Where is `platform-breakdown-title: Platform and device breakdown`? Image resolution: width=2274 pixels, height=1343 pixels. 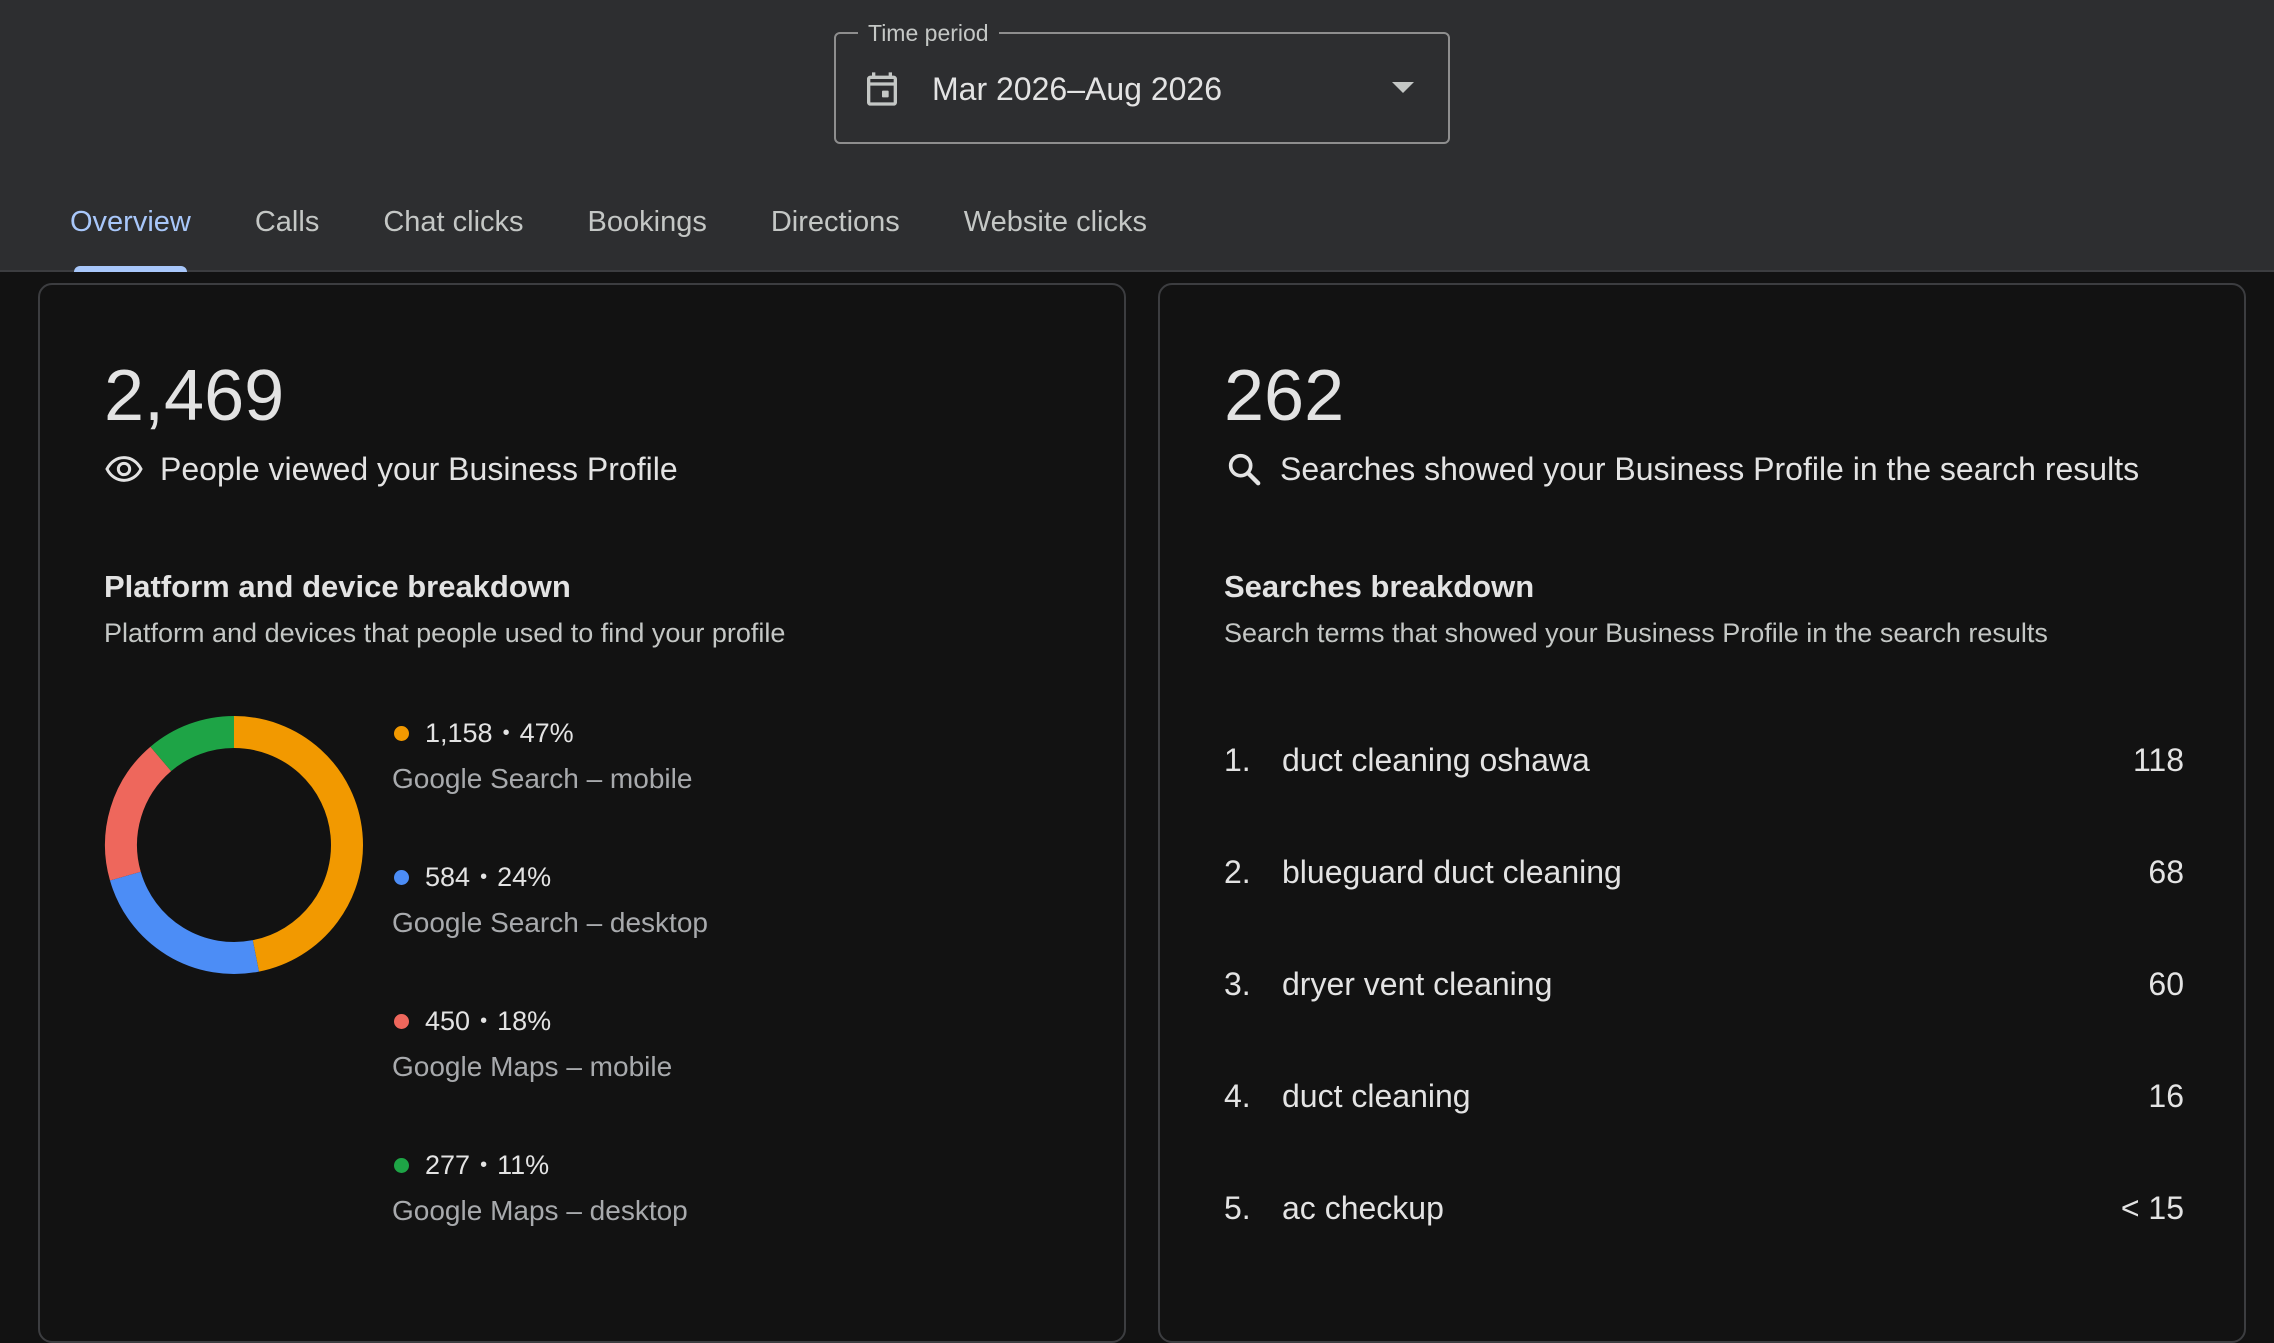
platform-breakdown-title: Platform and device breakdown is located at coordinates (337, 586).